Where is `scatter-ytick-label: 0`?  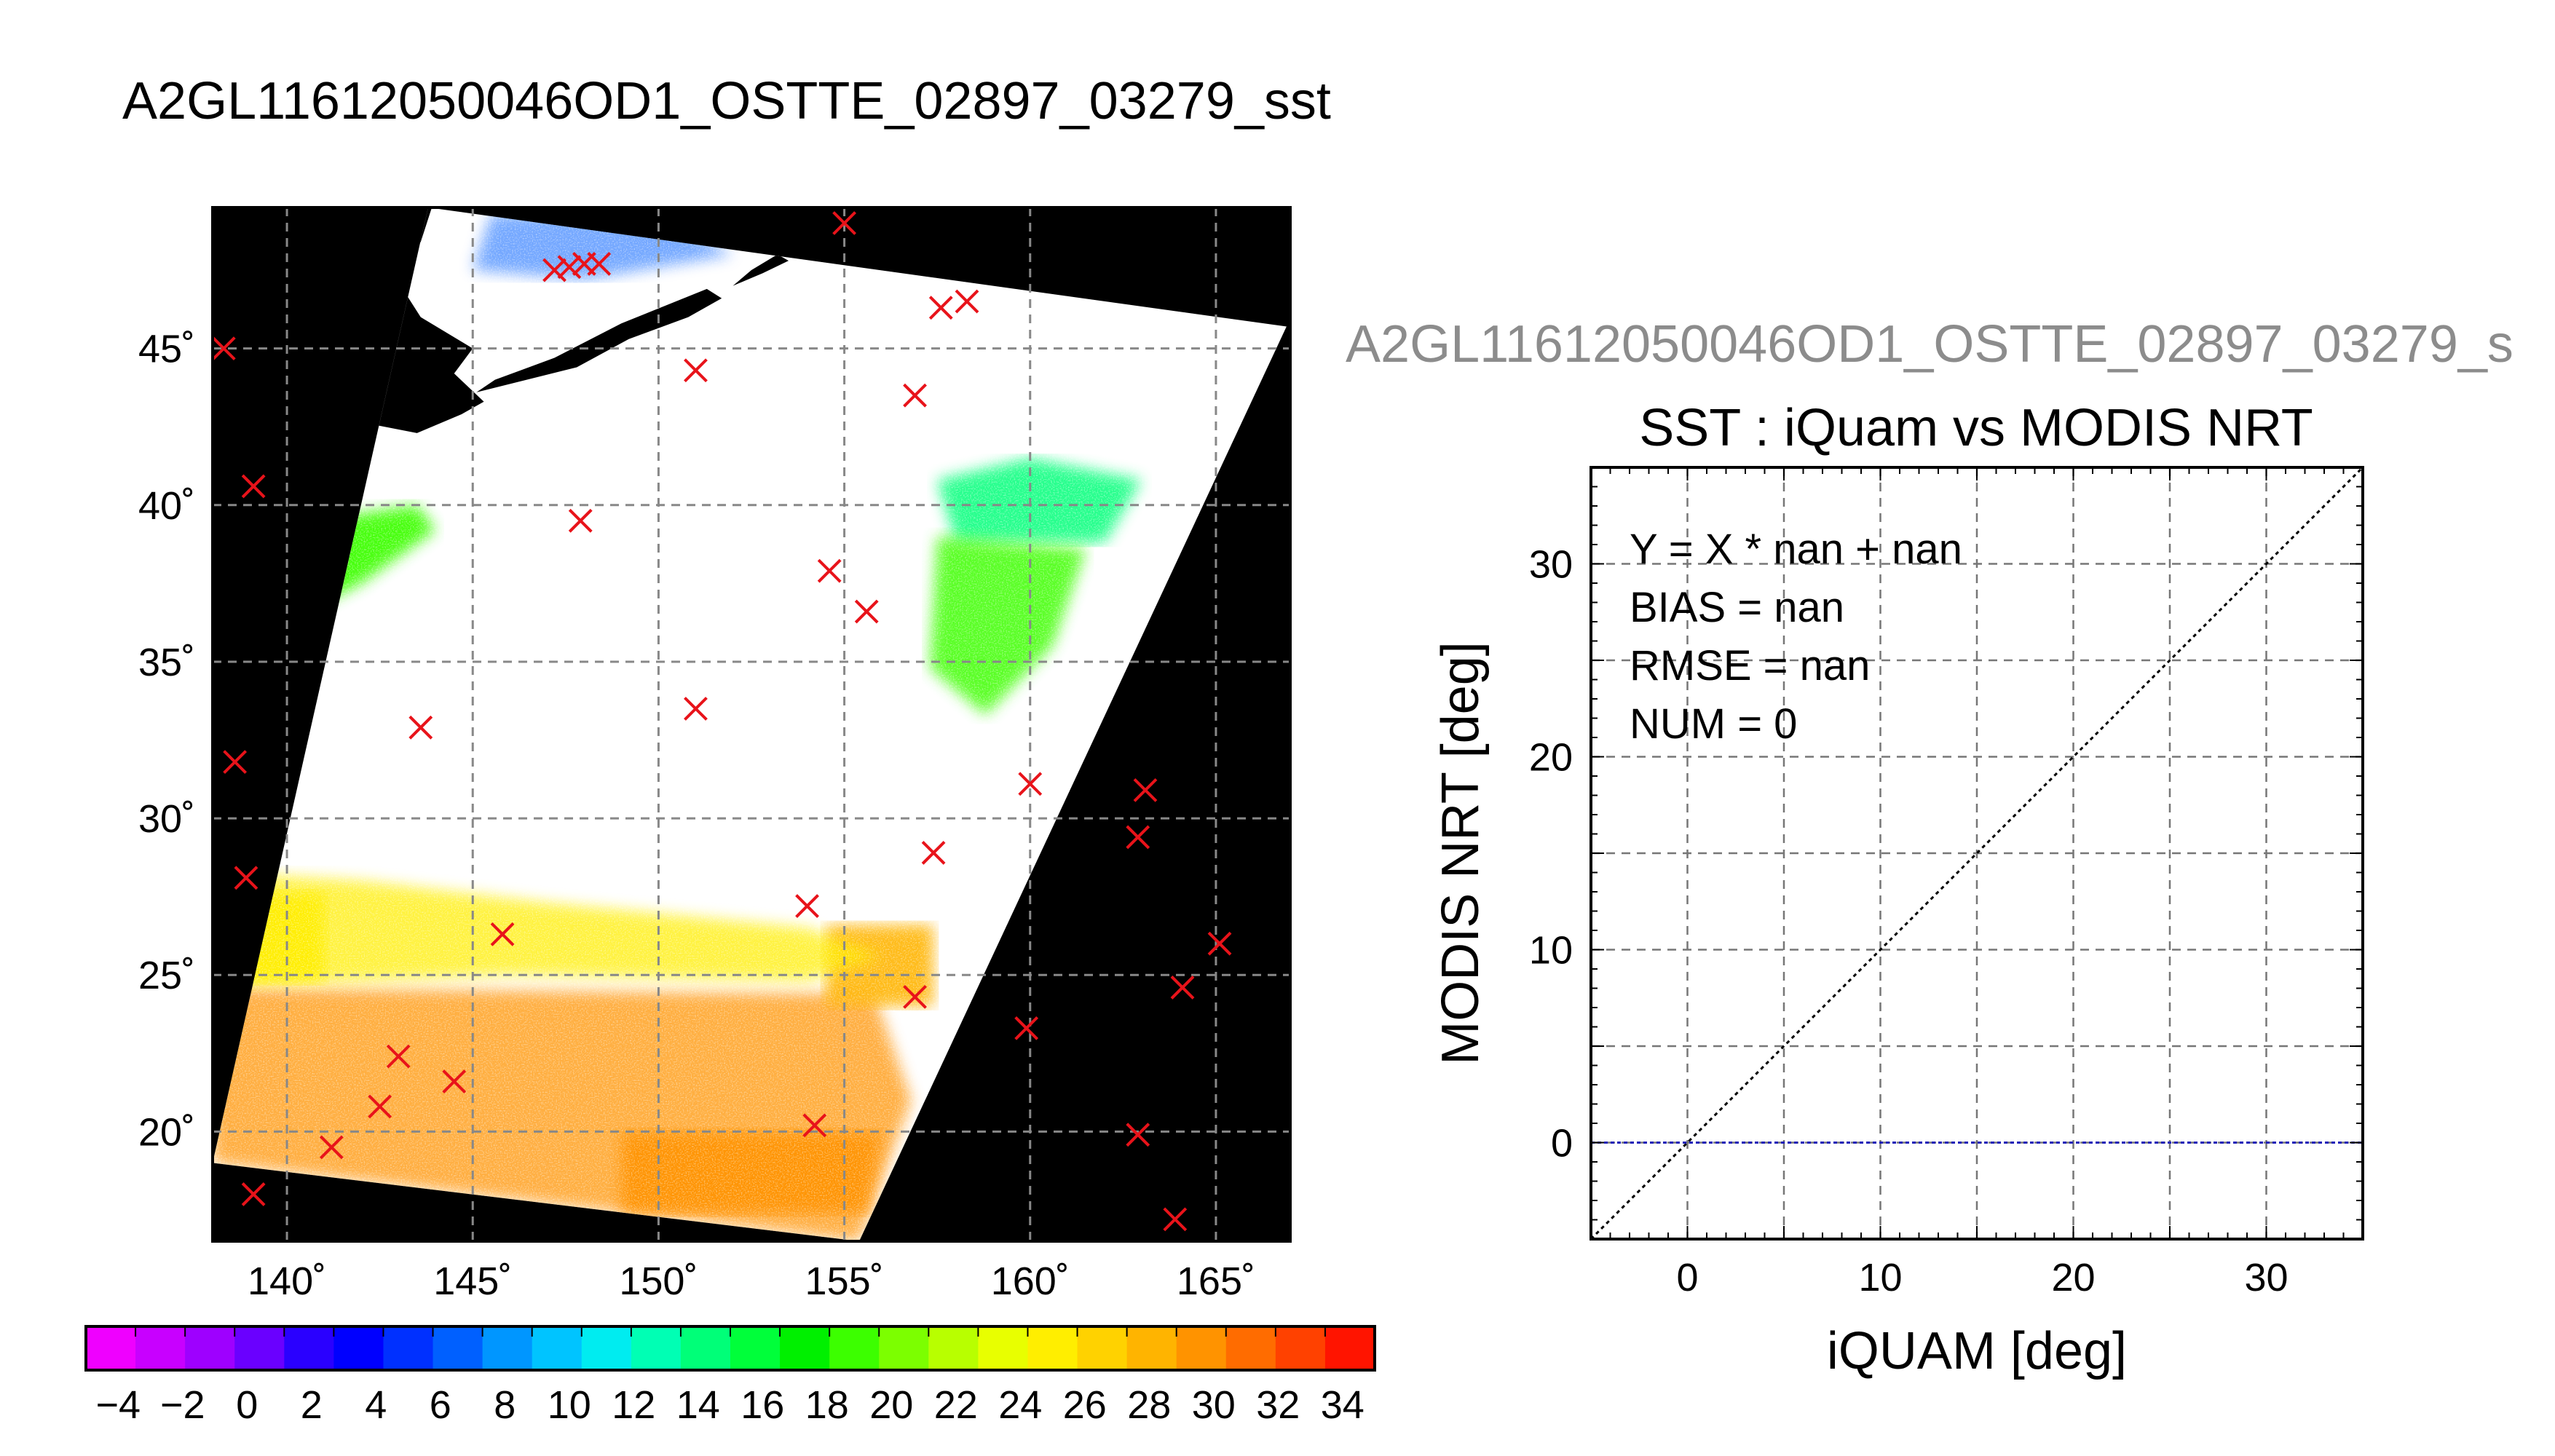 scatter-ytick-label: 0 is located at coordinates (1562, 1144).